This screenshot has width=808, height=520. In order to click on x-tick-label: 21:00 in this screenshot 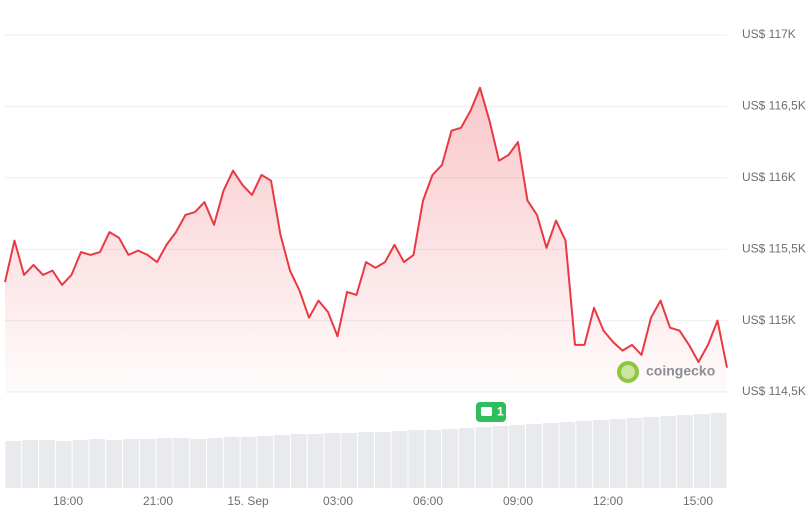, I will do `click(158, 501)`.